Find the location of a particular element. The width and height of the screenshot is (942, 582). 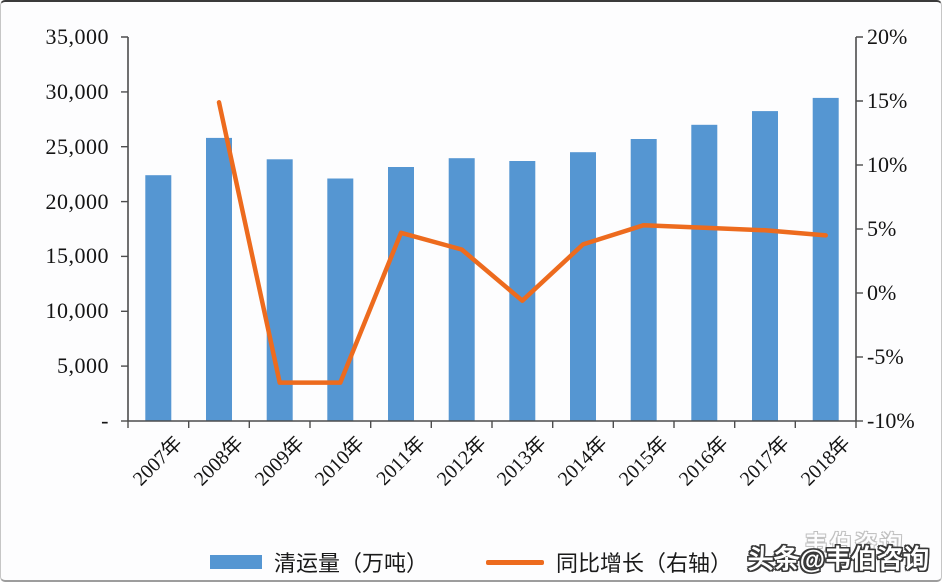

right-axis-tick-label: 0% is located at coordinates (882, 292).